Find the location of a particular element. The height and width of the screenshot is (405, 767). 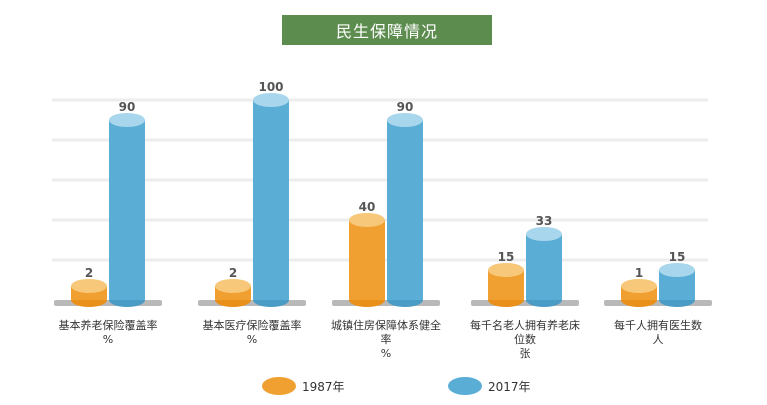

category-label-line: 人 is located at coordinates (658, 339).